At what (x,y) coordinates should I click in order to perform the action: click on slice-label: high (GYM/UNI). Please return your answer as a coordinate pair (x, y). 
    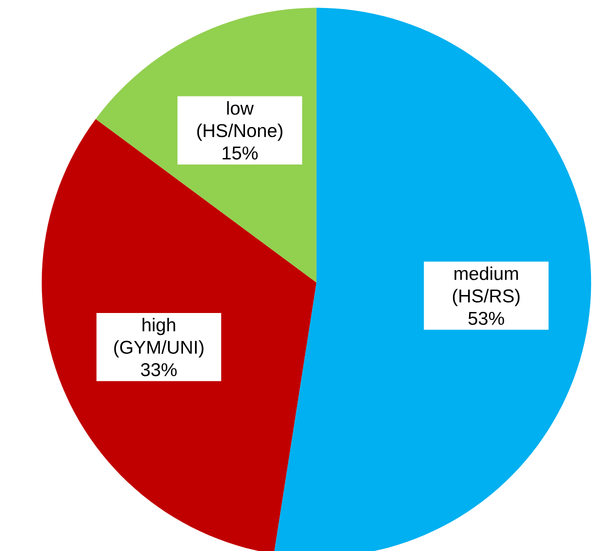
    Looking at the image, I should click on (159, 338).